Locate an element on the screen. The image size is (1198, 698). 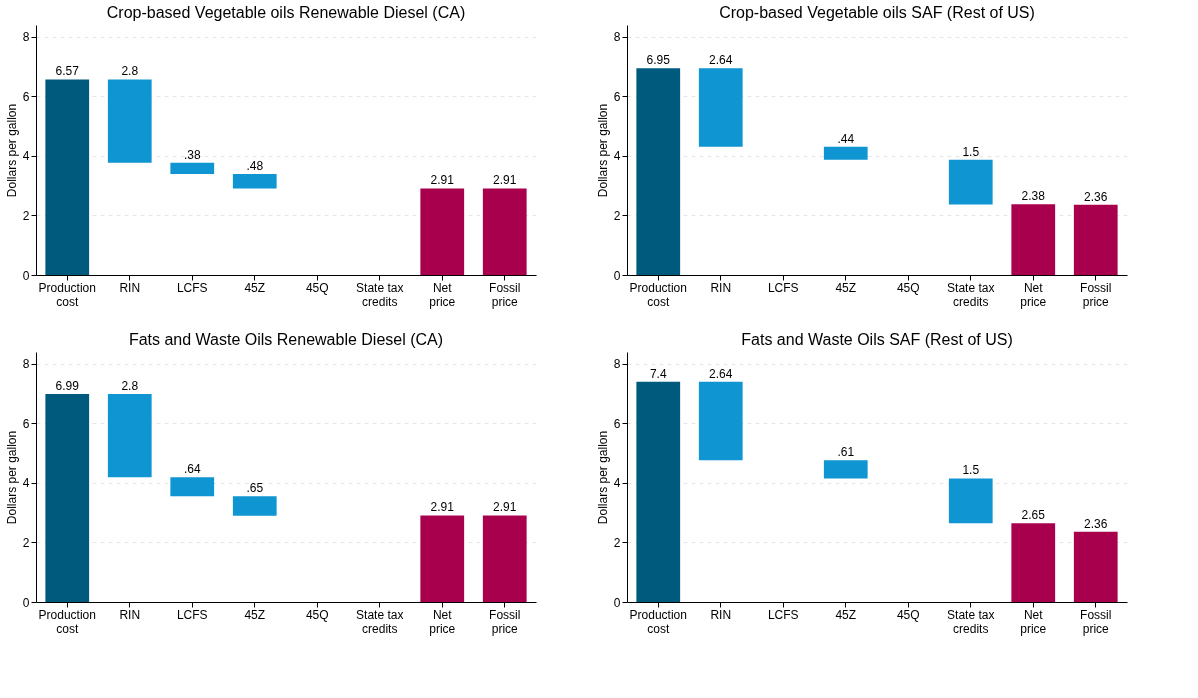
data-label: .64 is located at coordinates (192, 469).